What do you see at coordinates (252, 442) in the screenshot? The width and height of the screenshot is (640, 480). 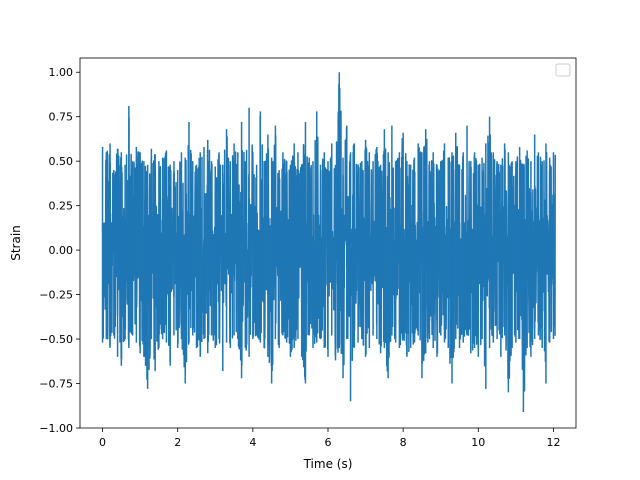 I see `x-tick-label: 4` at bounding box center [252, 442].